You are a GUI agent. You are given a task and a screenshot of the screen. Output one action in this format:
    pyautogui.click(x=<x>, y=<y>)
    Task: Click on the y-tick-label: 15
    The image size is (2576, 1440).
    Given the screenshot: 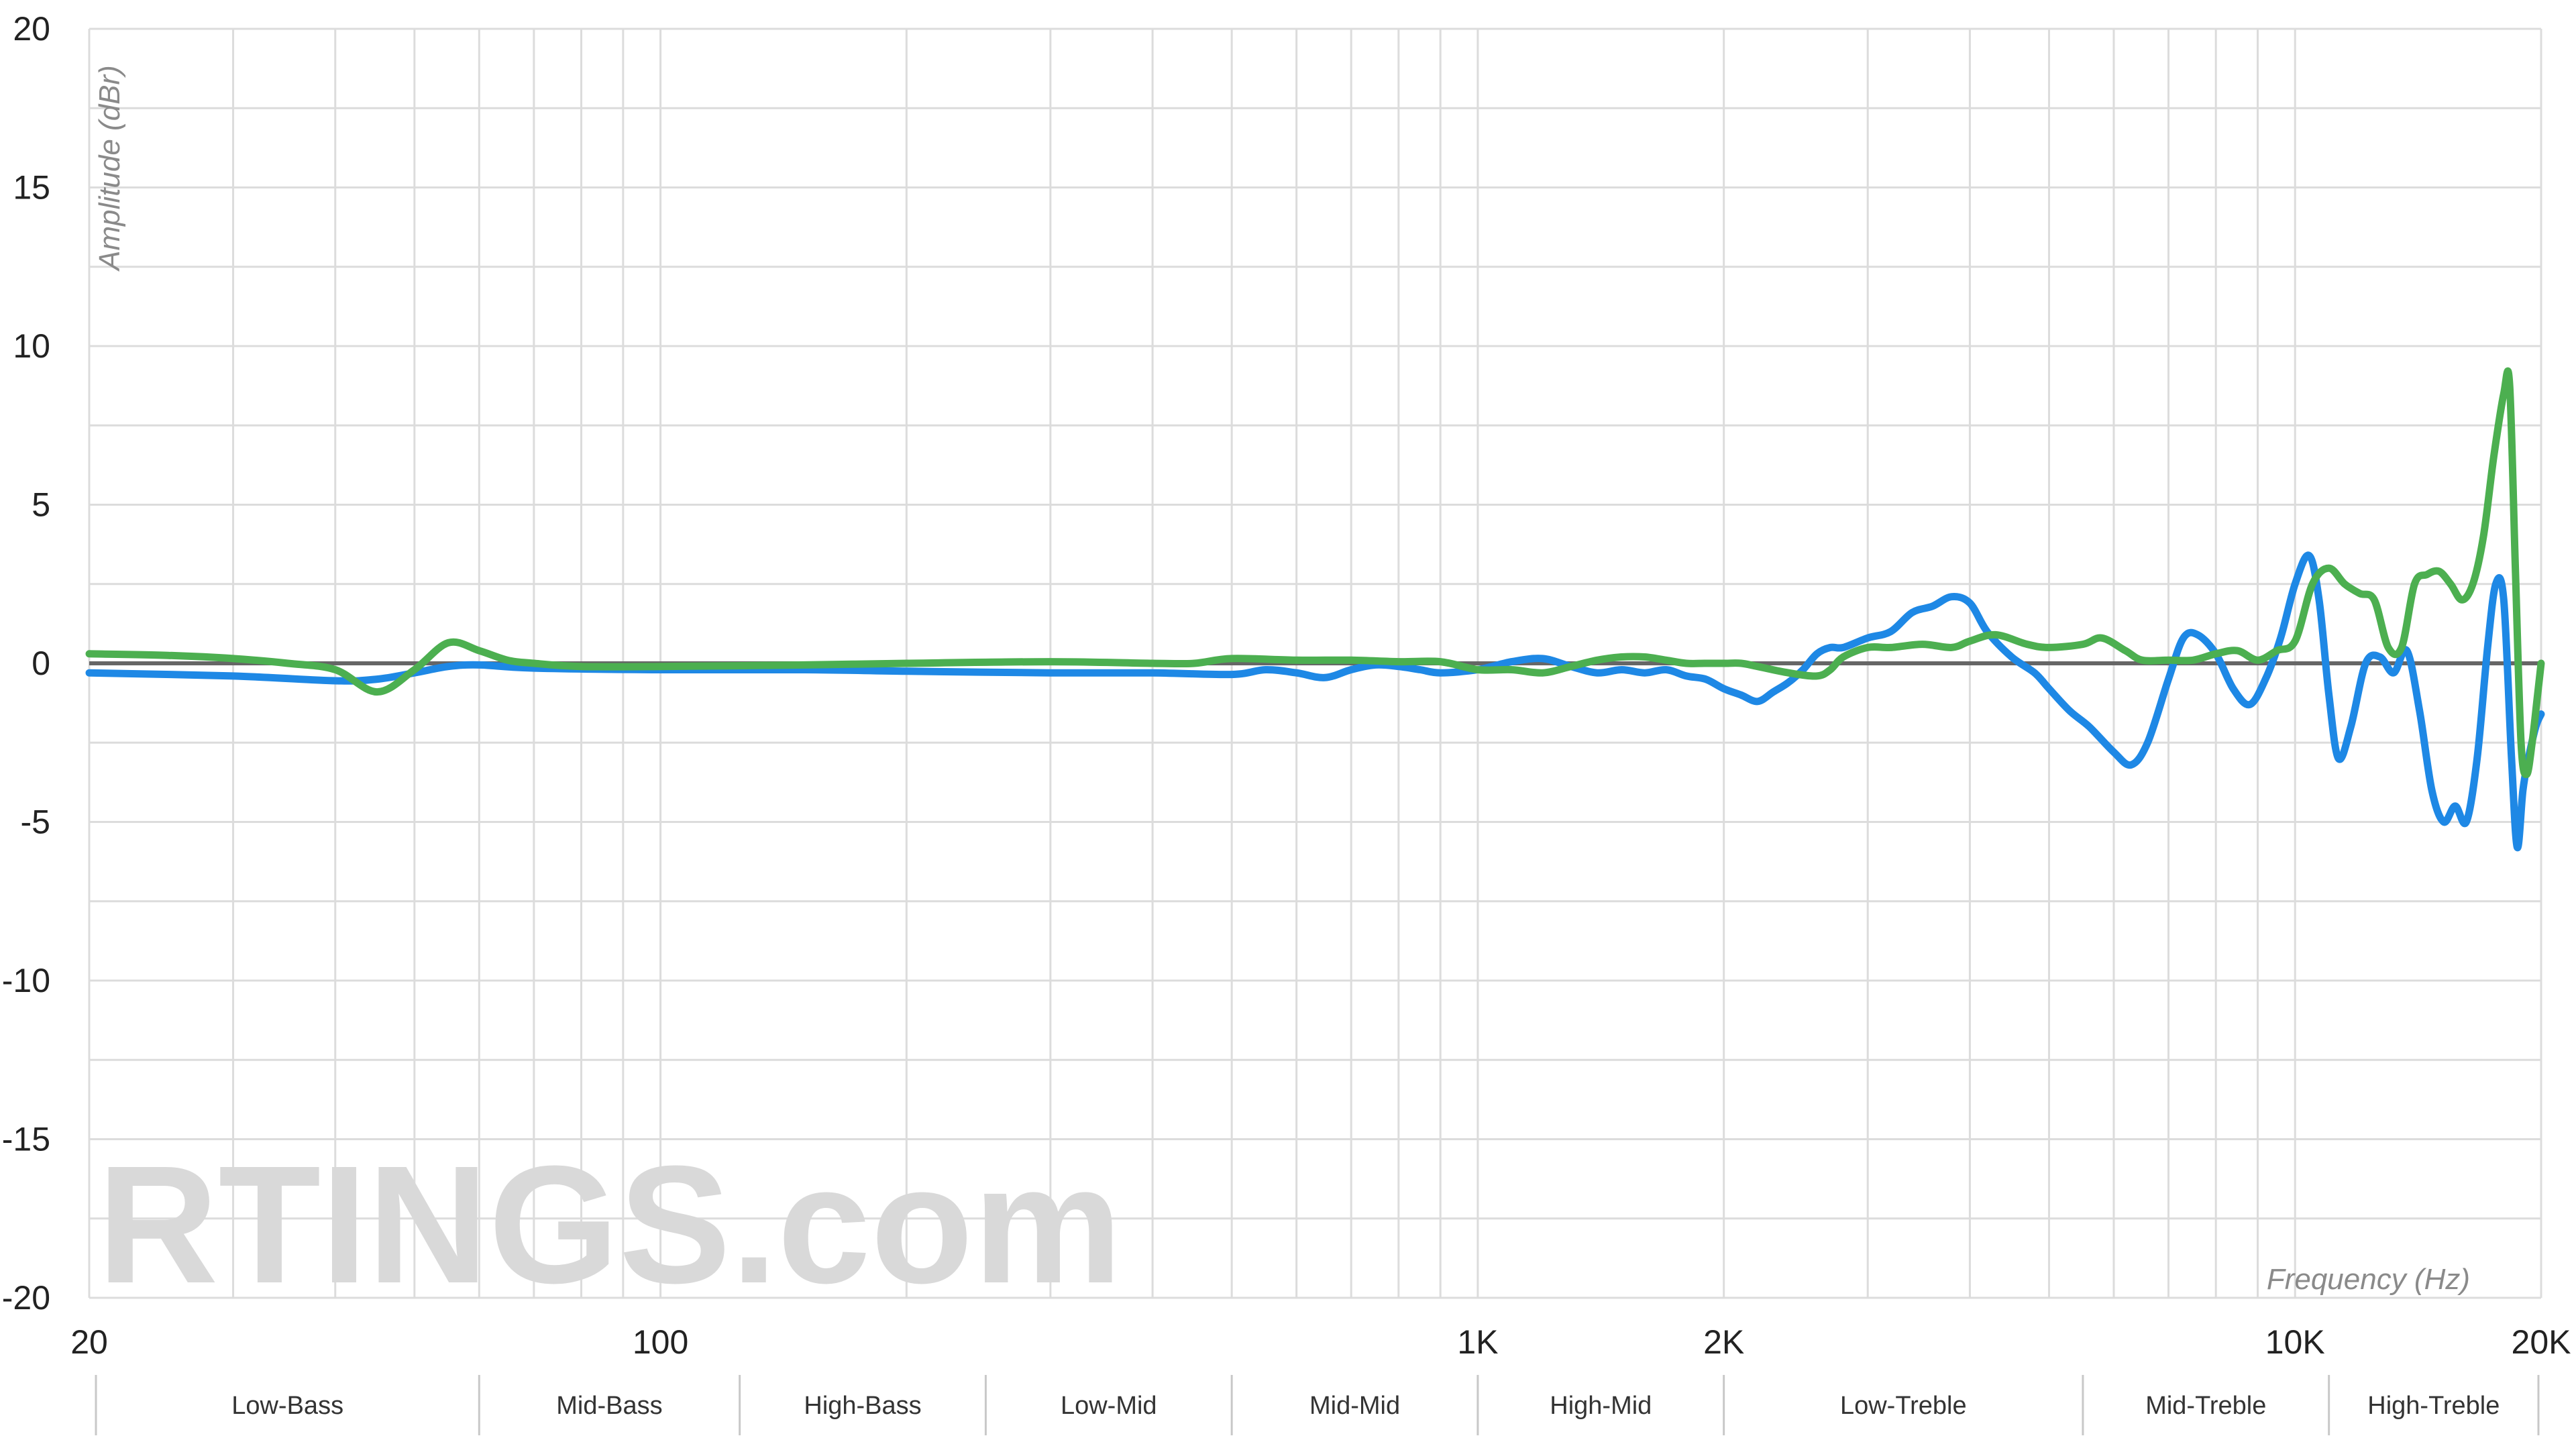 What is the action you would take?
    pyautogui.click(x=31, y=188)
    